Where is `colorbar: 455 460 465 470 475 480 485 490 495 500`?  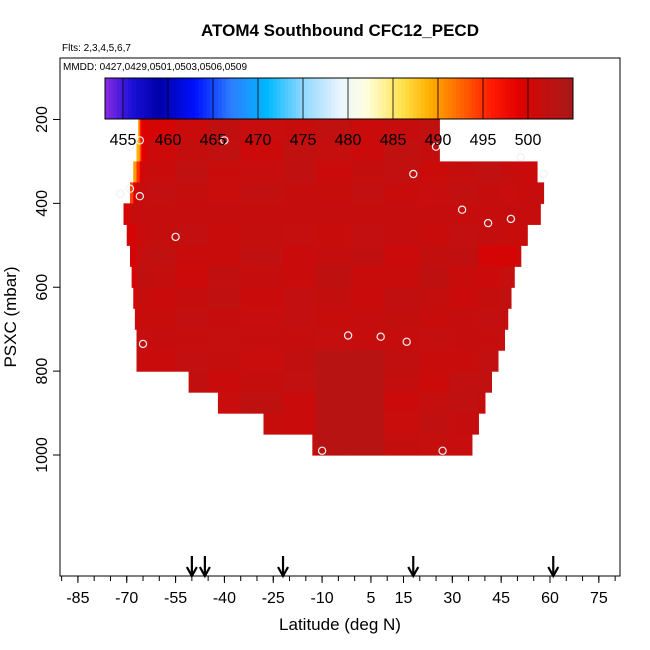 colorbar: 455 460 465 470 475 480 485 490 495 500 is located at coordinates (339, 113).